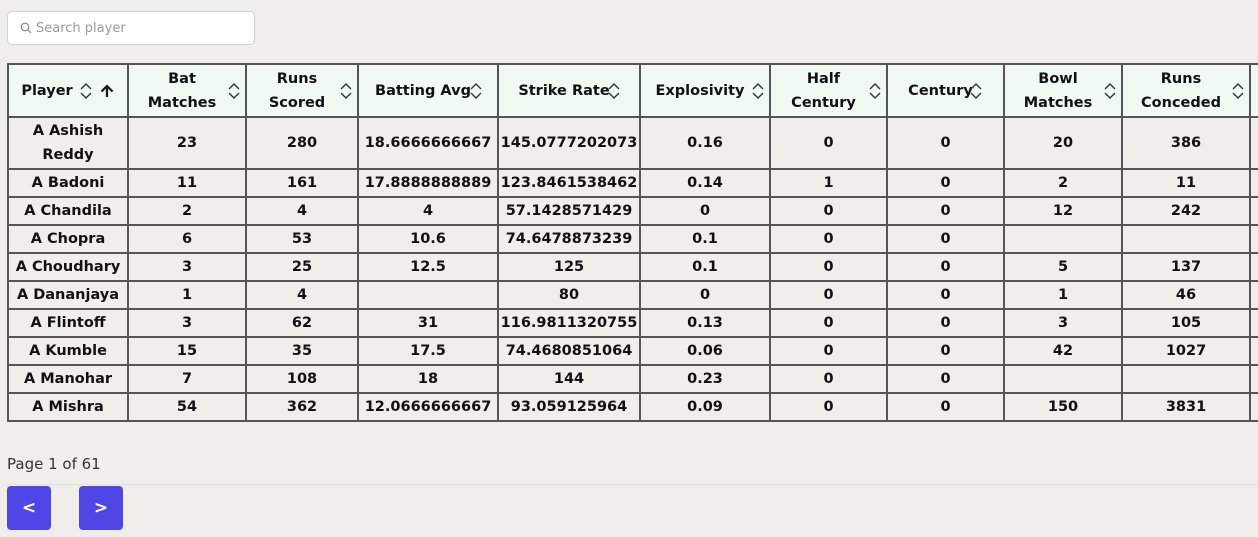 The image size is (1258, 537). I want to click on column-header-runs-conceded: Runs Conceded, so click(1186, 90).